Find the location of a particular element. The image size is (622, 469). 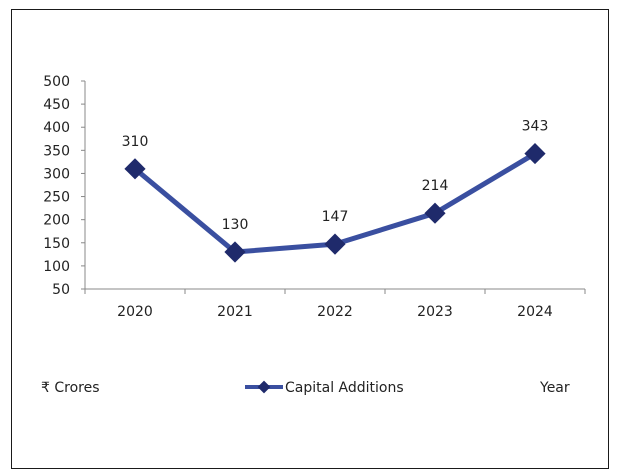

y-tick-label: 200 is located at coordinates (56, 221).